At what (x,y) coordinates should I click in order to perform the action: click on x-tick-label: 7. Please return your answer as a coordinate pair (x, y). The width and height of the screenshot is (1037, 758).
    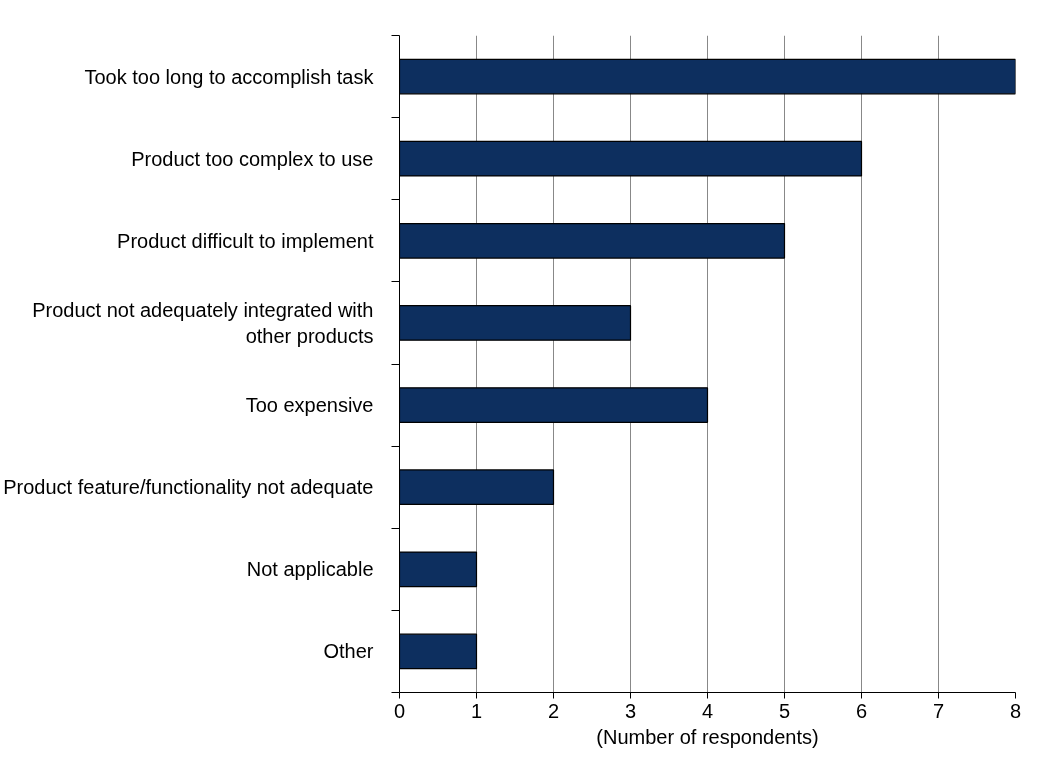
    Looking at the image, I should click on (938, 710).